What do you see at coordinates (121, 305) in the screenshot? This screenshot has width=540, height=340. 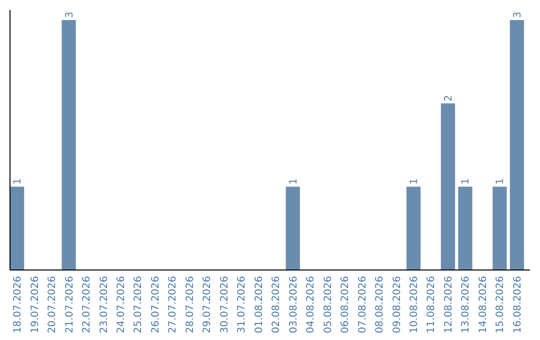 I see `x-tick-label: 24.07.2026` at bounding box center [121, 305].